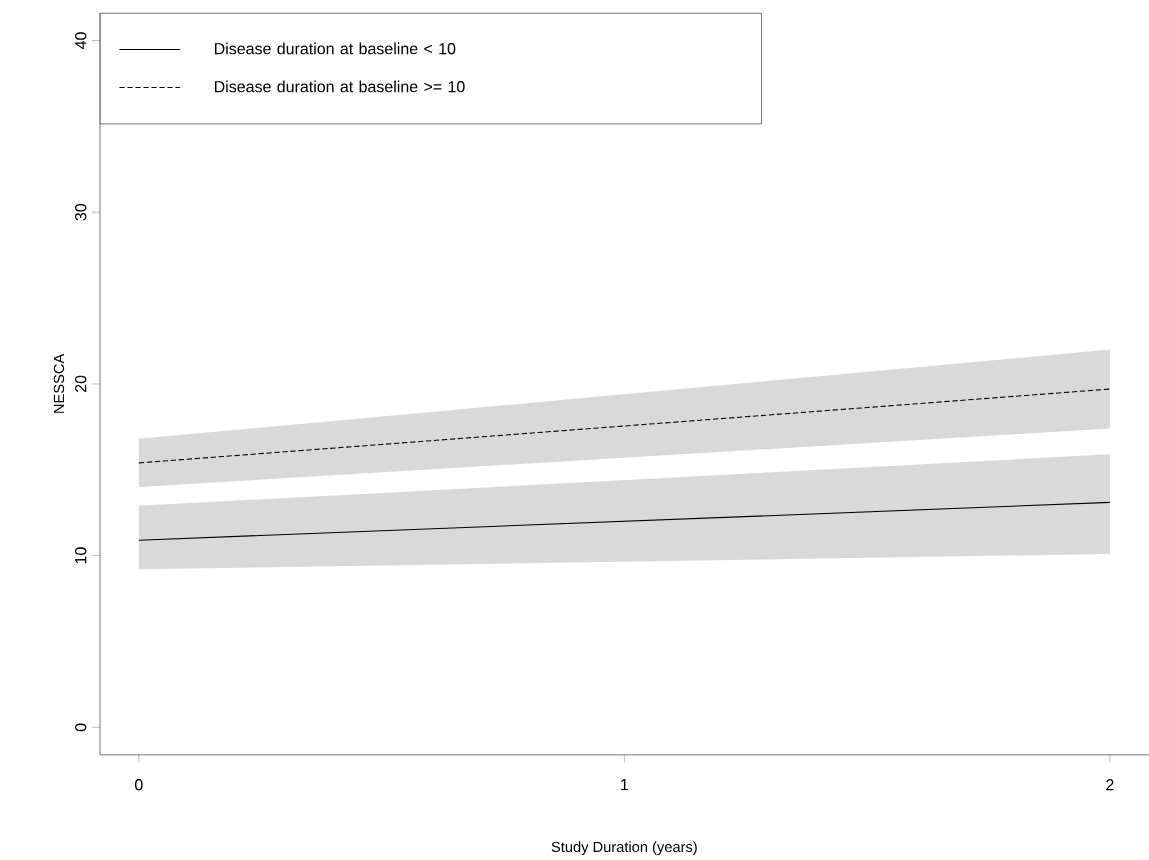  Describe the element at coordinates (59, 383) in the screenshot. I see `y-axis-title: NESSCA` at that location.